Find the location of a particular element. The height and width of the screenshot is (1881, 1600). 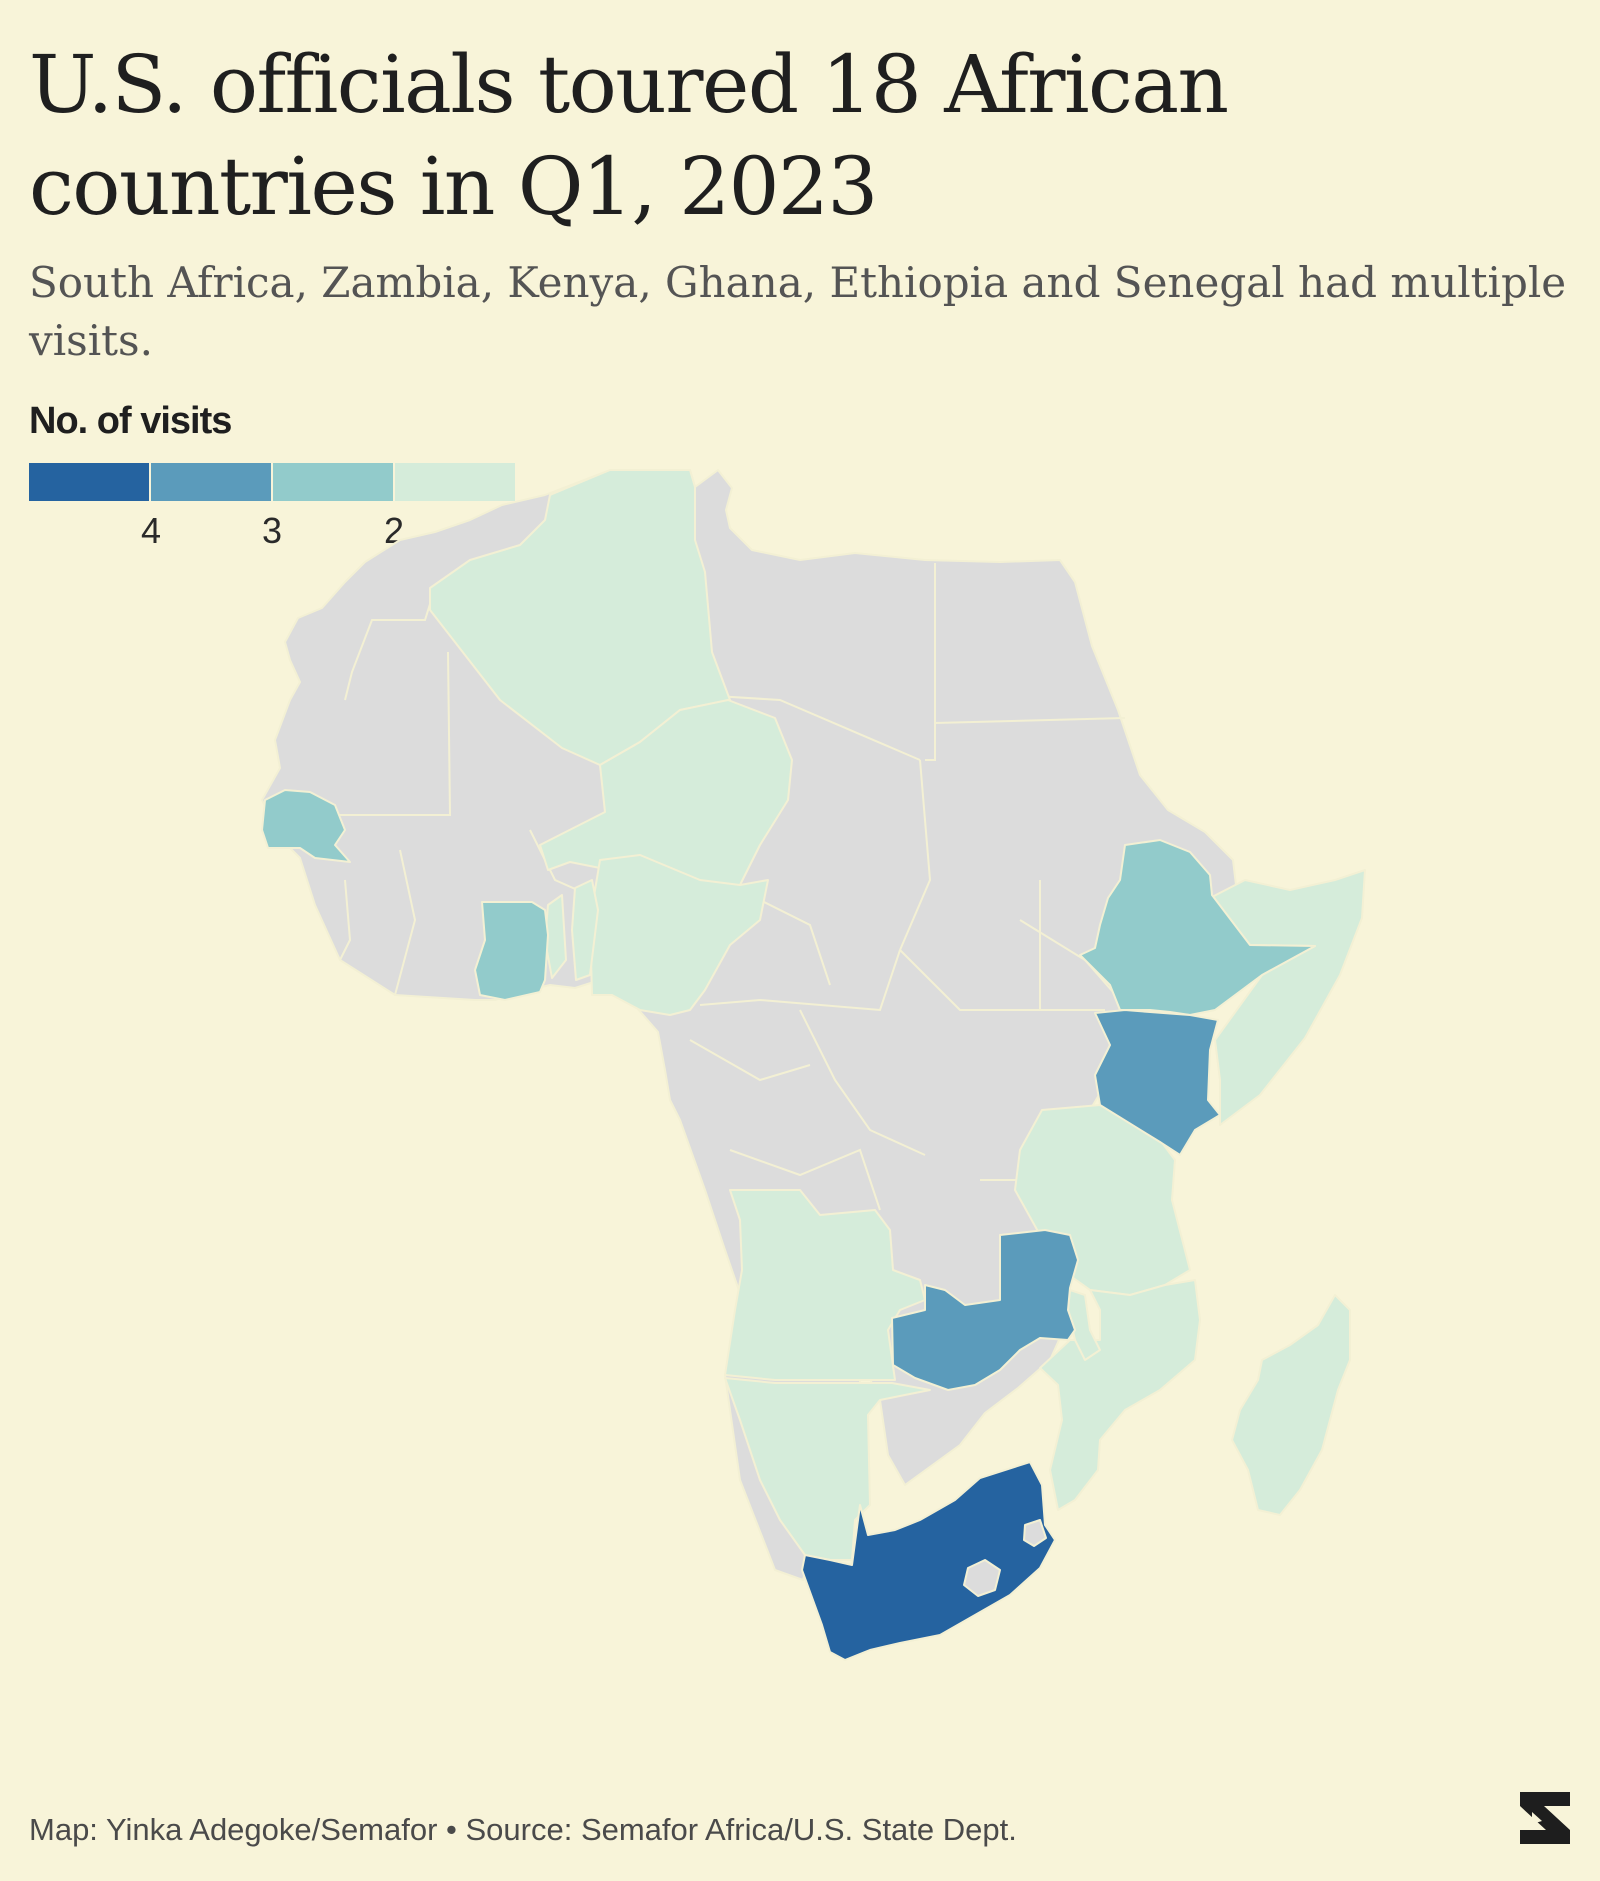

country-lesotho is located at coordinates (982, 1578).